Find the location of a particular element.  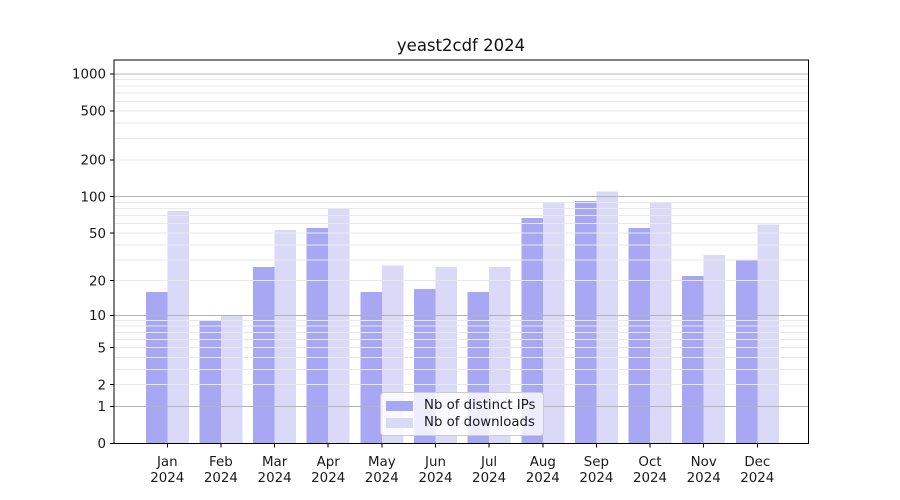

x-tick-label-month: May is located at coordinates (382, 462).